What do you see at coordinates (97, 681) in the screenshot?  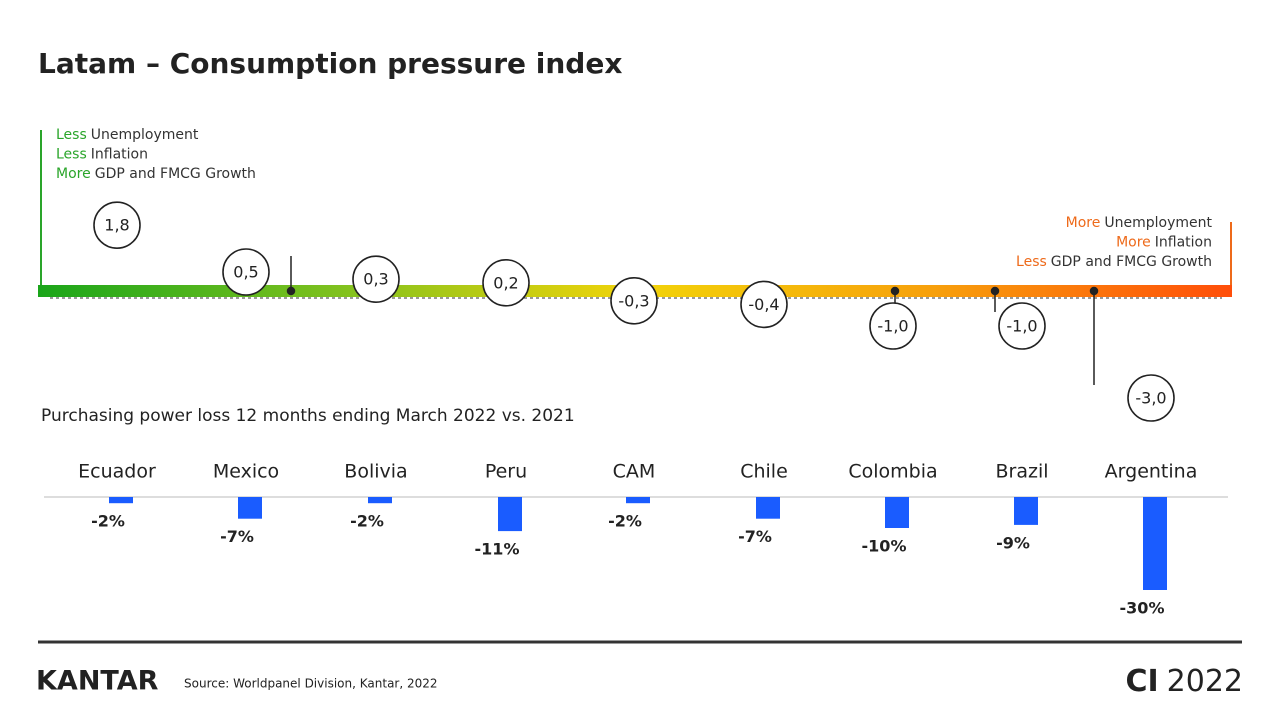 I see `logo: KANTAR` at bounding box center [97, 681].